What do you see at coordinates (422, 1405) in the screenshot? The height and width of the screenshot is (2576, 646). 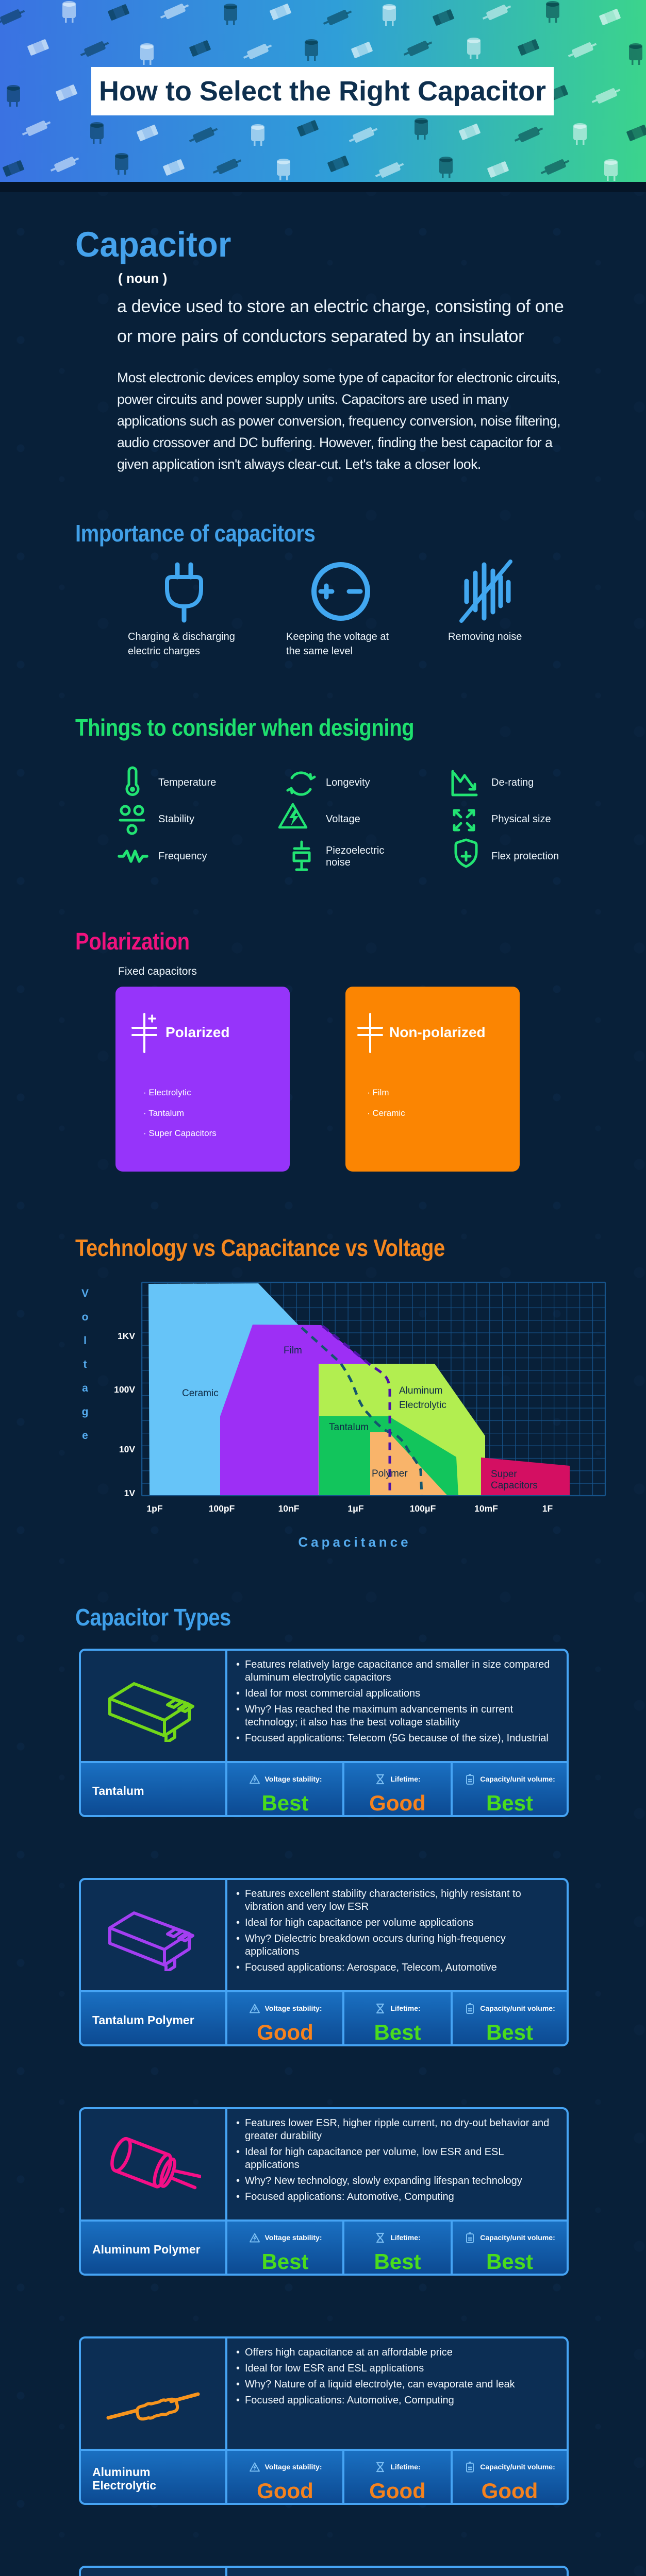 I see `svg-text: Electrolytic` at bounding box center [422, 1405].